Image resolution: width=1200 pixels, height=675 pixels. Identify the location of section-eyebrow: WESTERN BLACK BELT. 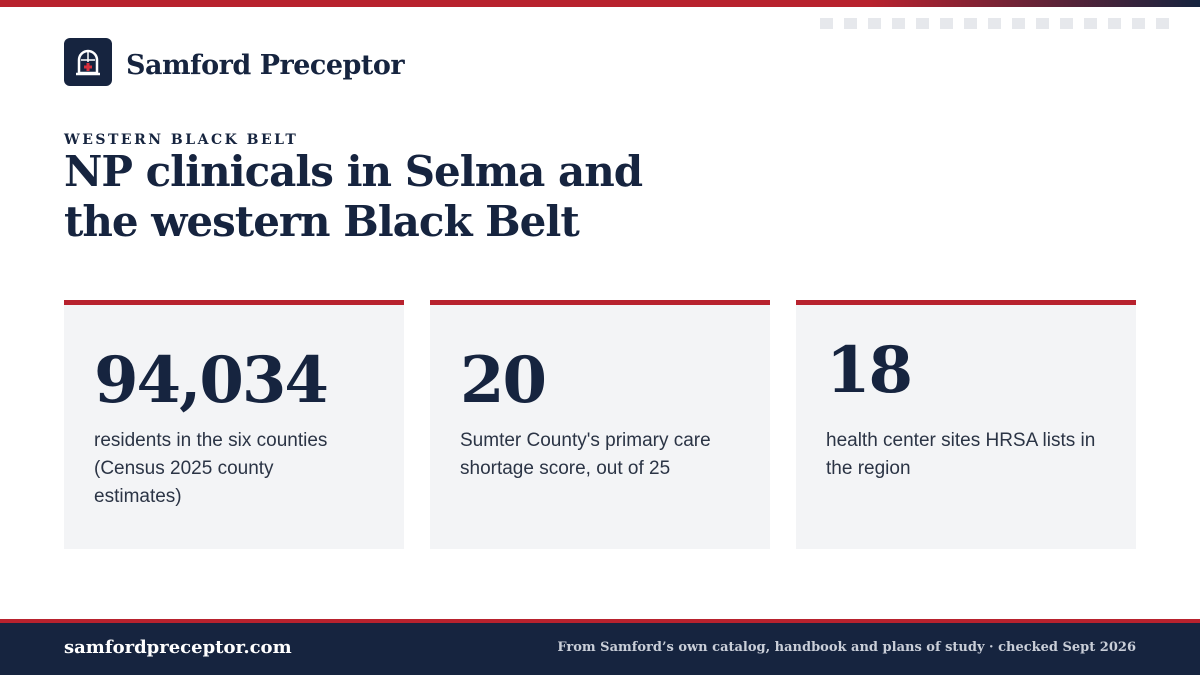
(181, 140).